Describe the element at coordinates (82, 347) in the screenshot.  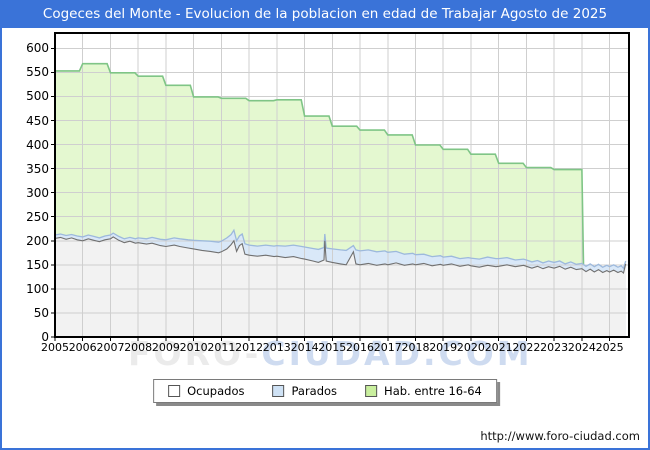
I see `x-axis-label: 2006` at that location.